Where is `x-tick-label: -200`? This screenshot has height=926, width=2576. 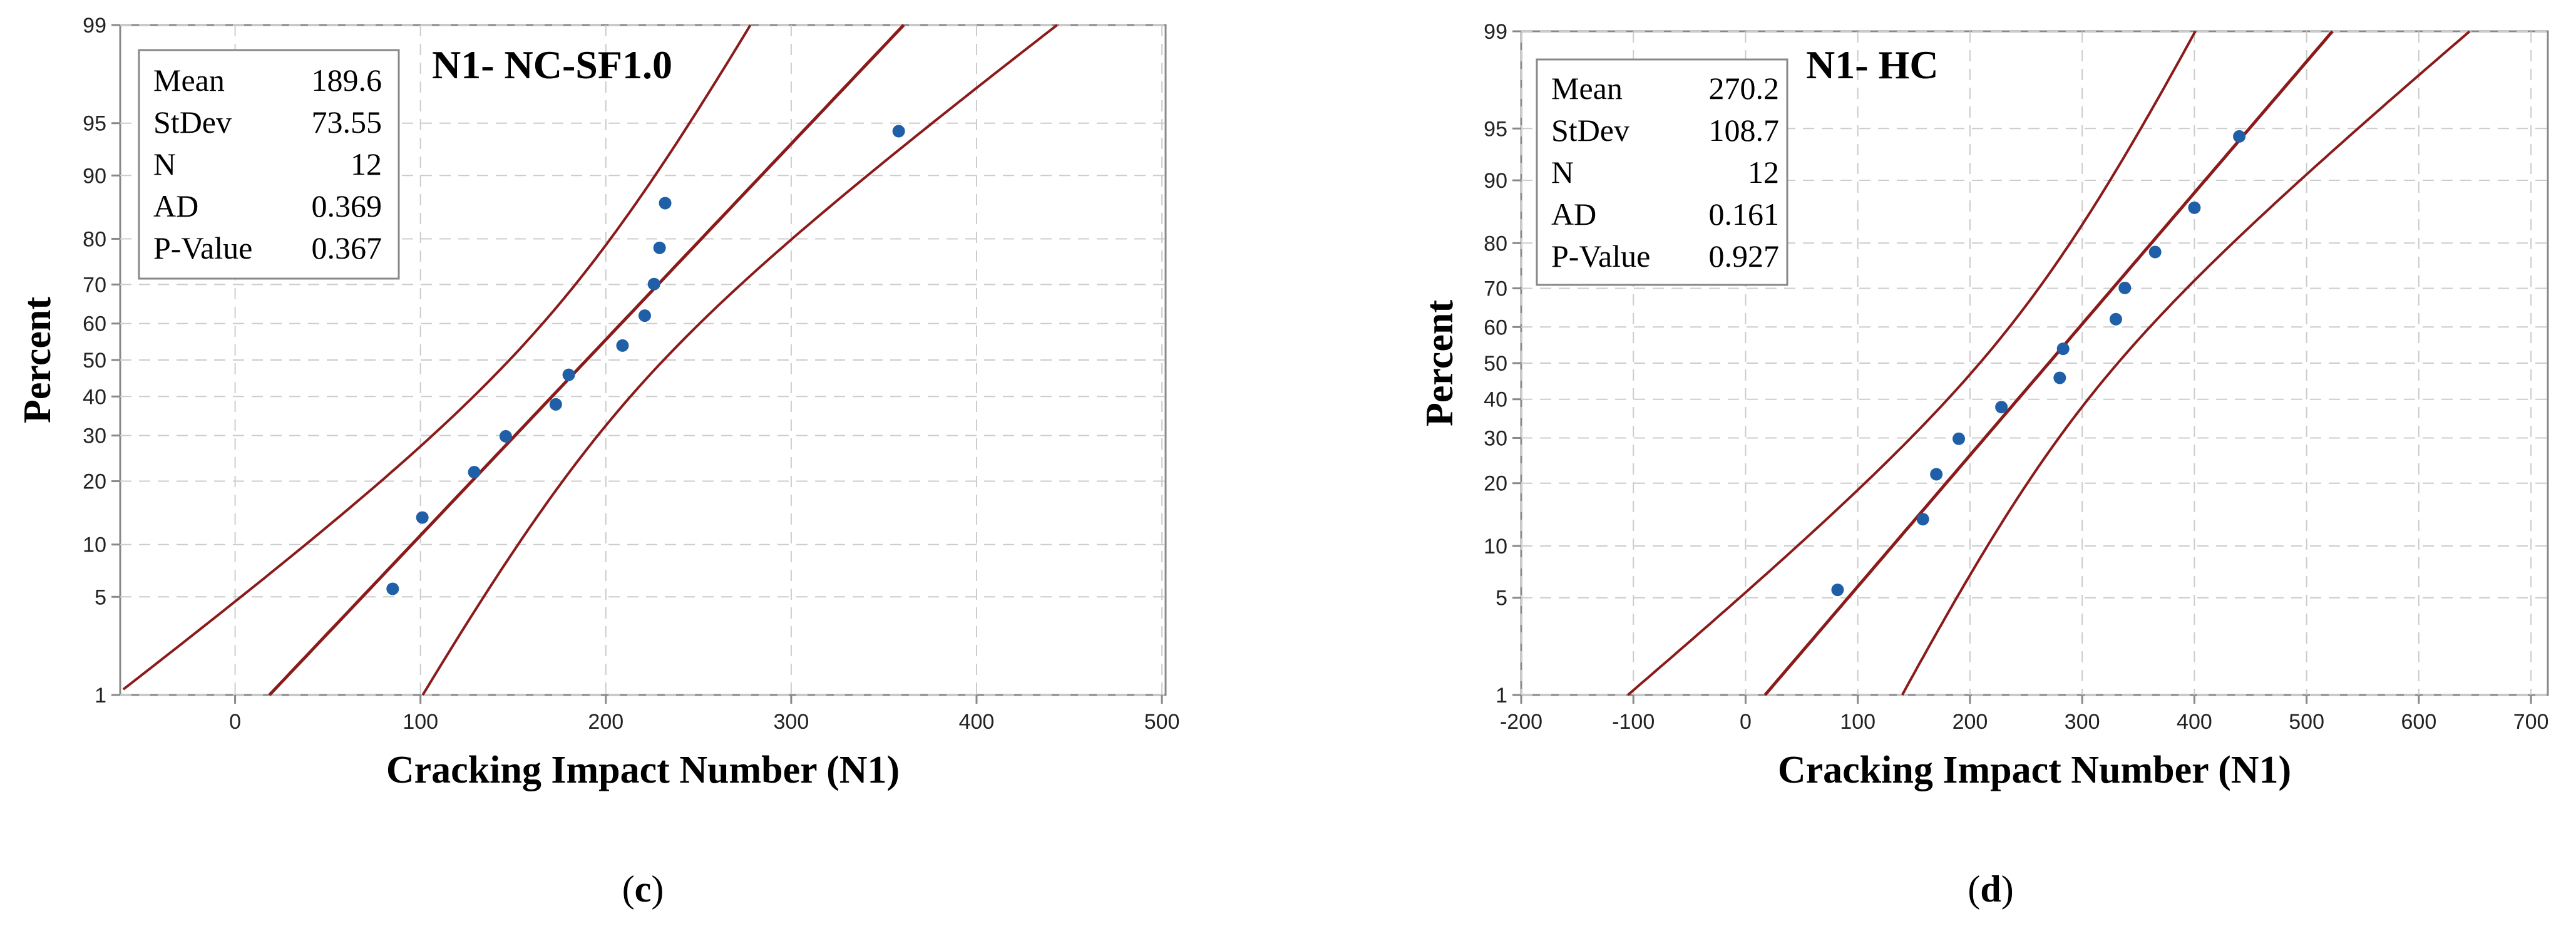
x-tick-label: -200 is located at coordinates (1521, 722).